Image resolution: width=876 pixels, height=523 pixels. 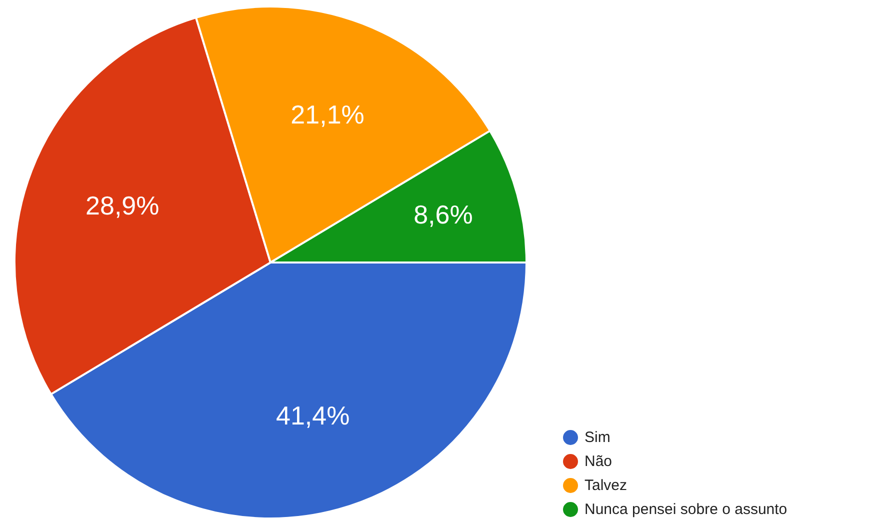 I want to click on legend-label: Nunca pensei sobre o assunto, so click(x=686, y=509).